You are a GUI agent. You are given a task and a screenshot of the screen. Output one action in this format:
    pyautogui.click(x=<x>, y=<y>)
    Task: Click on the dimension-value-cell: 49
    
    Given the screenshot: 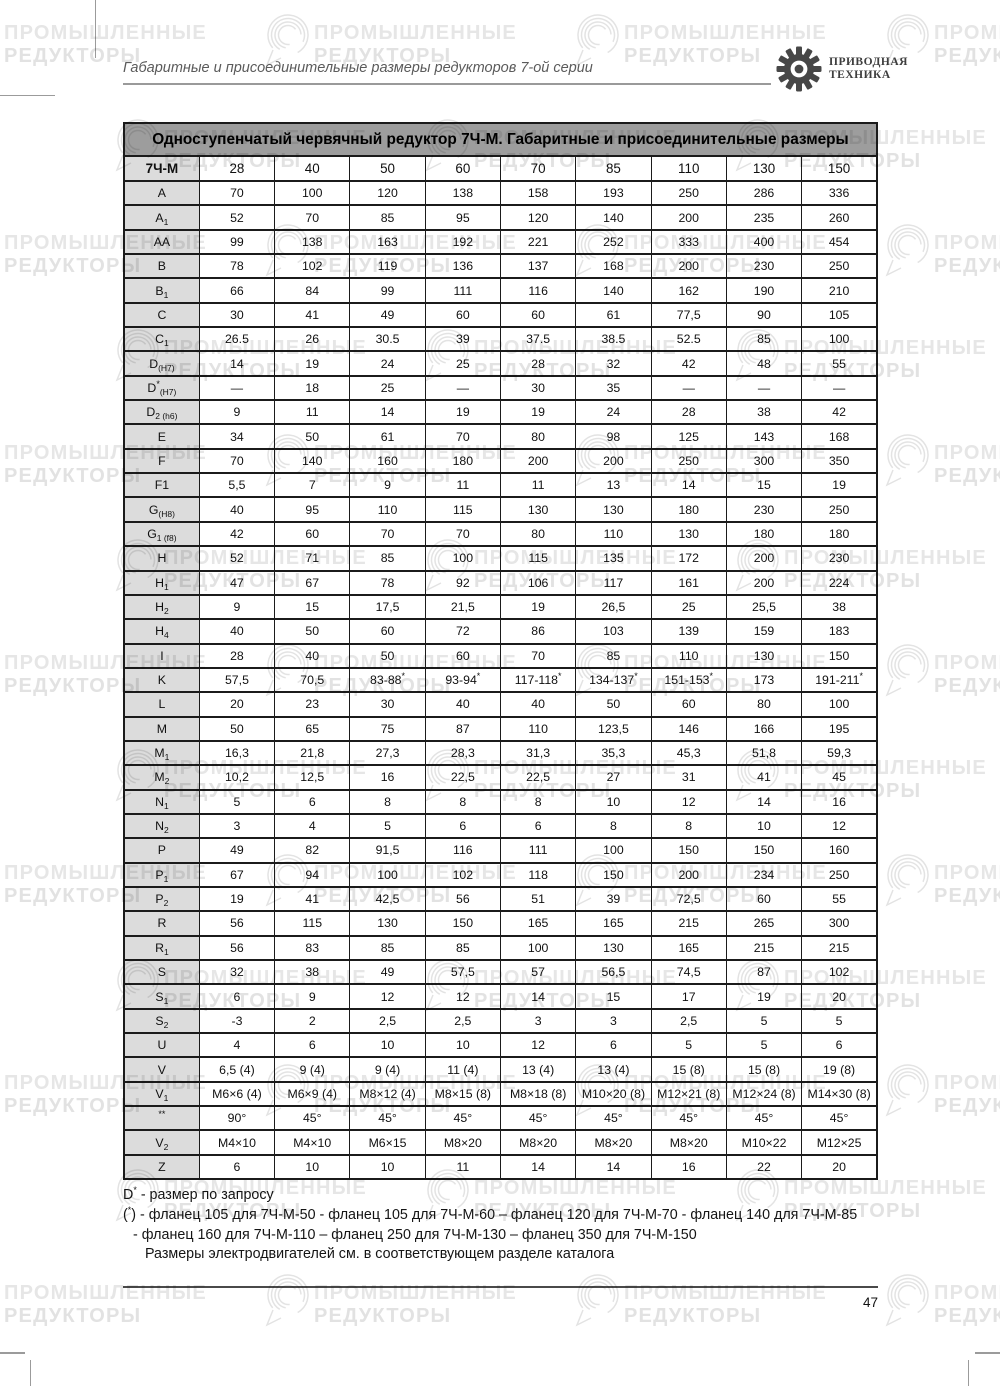 What is the action you would take?
    pyautogui.click(x=237, y=850)
    